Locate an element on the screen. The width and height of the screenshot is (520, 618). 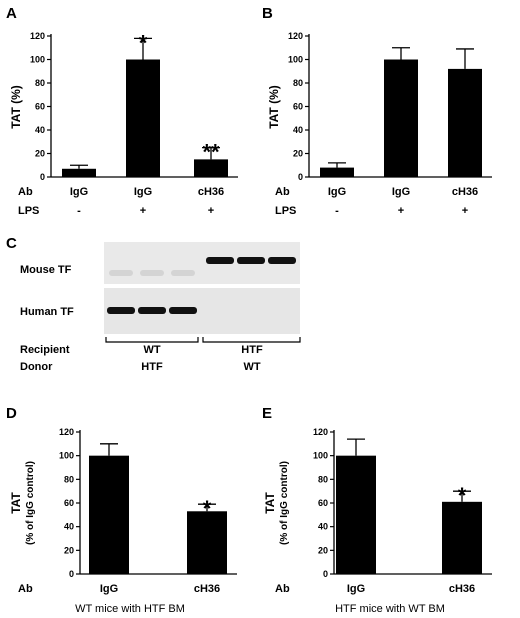
gel-strip-mouse is located at coordinates (202, 263).